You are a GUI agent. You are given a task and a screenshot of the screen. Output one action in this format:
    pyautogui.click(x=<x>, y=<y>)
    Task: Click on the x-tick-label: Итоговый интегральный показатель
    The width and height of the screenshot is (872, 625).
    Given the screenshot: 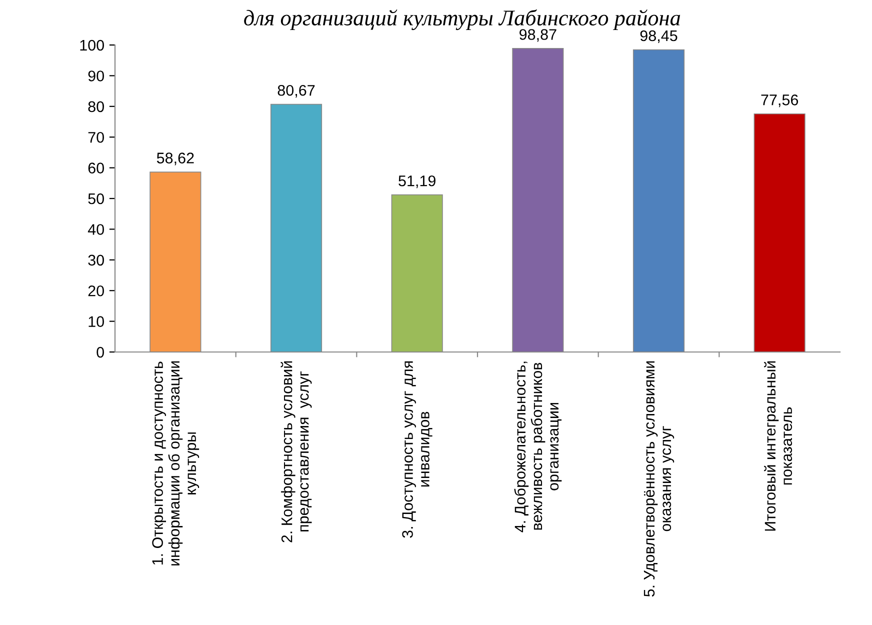 What is the action you would take?
    pyautogui.click(x=778, y=446)
    